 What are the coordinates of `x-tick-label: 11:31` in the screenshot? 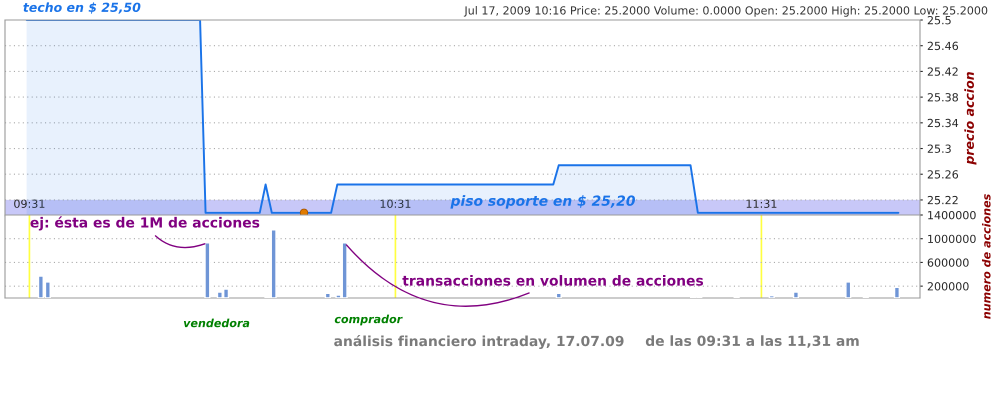 It's located at (761, 204).